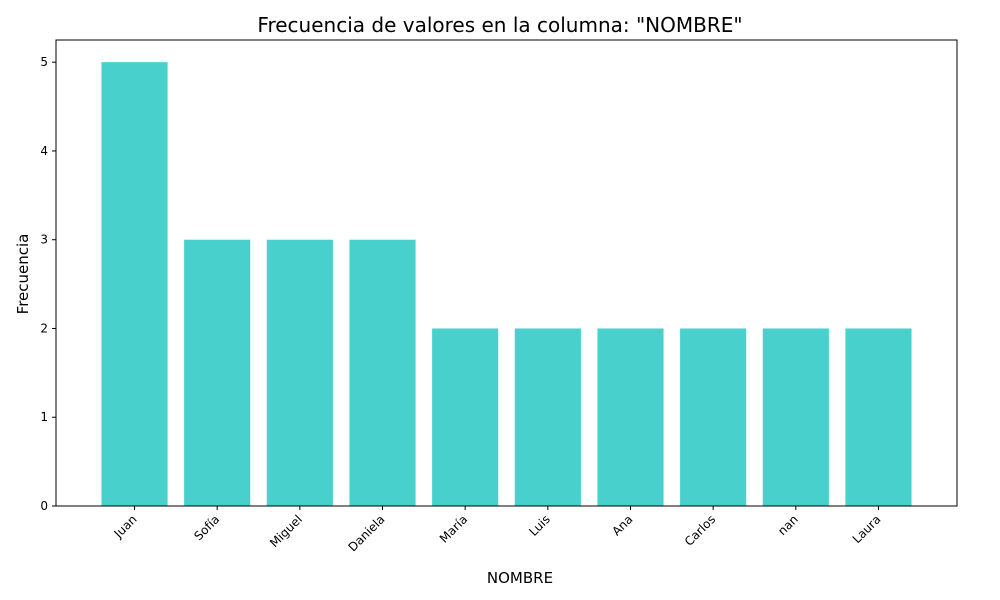  What do you see at coordinates (700, 530) in the screenshot?
I see `x-tick-label: Carlos` at bounding box center [700, 530].